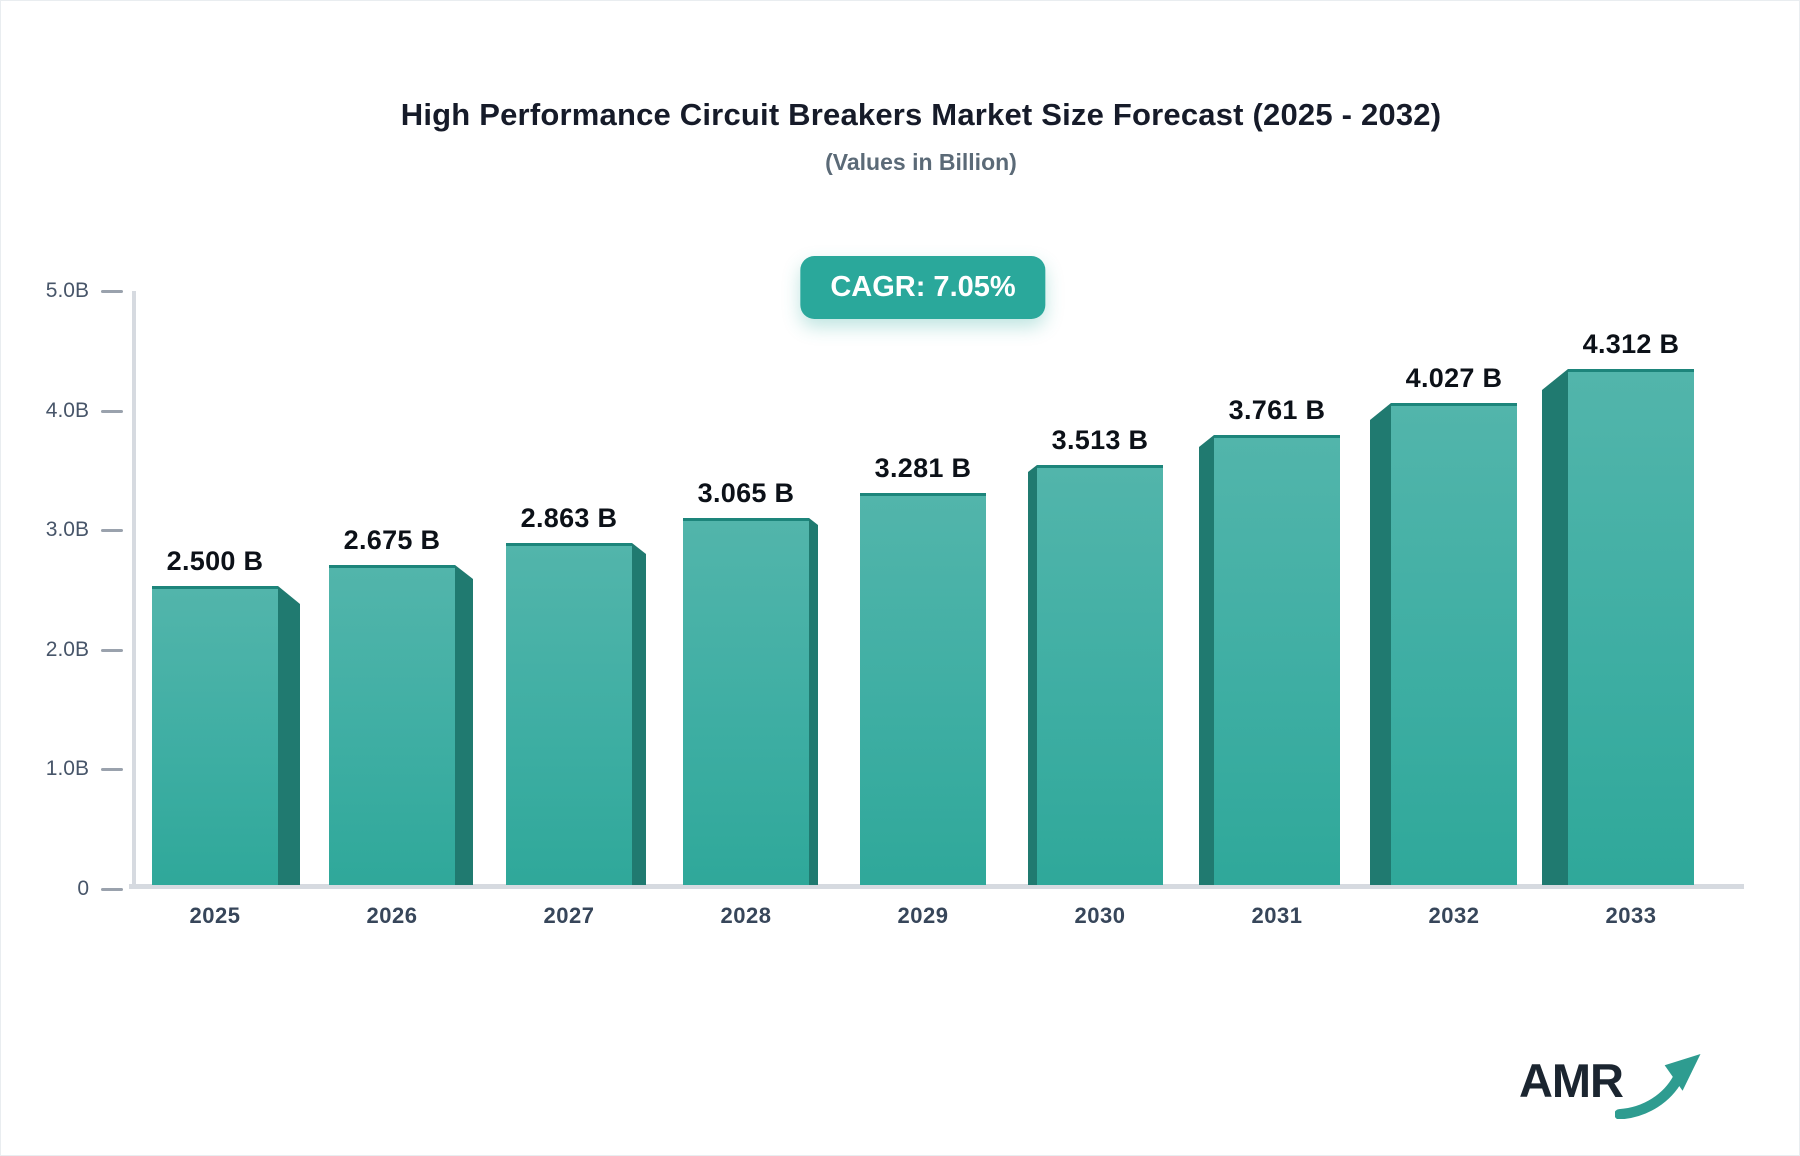 The height and width of the screenshot is (1156, 1800). I want to click on bar-2027: 2.863 B, so click(576, 694).